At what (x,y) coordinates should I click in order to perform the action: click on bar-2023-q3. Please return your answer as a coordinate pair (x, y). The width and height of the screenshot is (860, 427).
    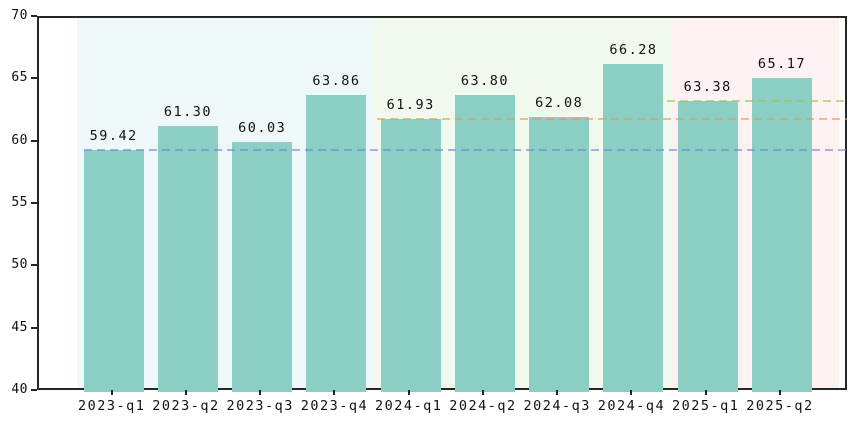
    Looking at the image, I should click on (262, 267).